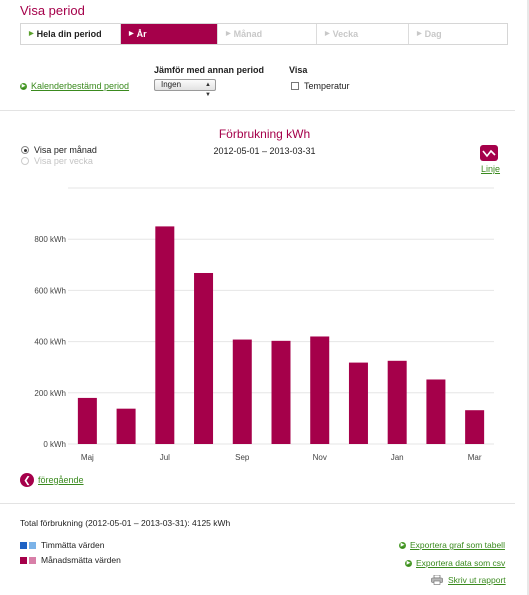  Describe the element at coordinates (126, 426) in the screenshot. I see `bar-jun` at that location.